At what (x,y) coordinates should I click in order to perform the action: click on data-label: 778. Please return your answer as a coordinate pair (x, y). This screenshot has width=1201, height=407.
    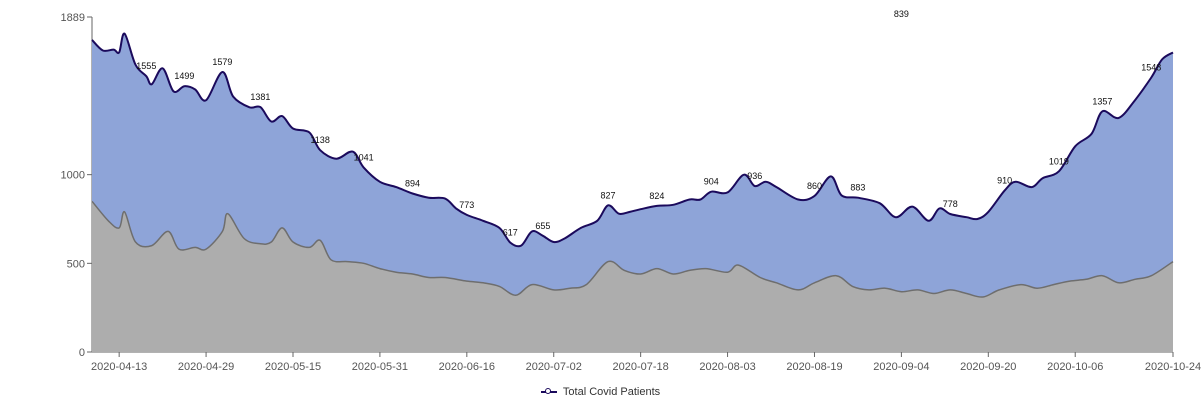
    Looking at the image, I should click on (950, 204).